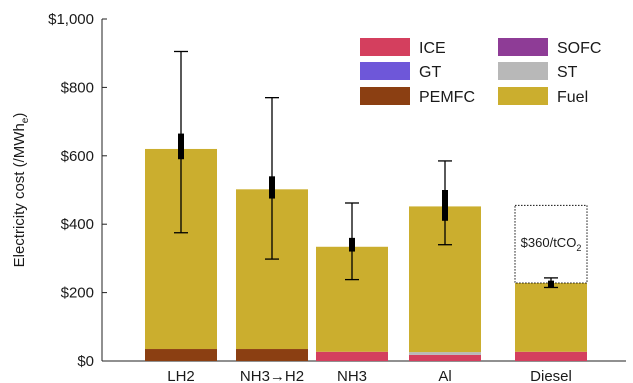 The image size is (633, 383). Describe the element at coordinates (551, 356) in the screenshot. I see `bar-diesel-ice` at that location.